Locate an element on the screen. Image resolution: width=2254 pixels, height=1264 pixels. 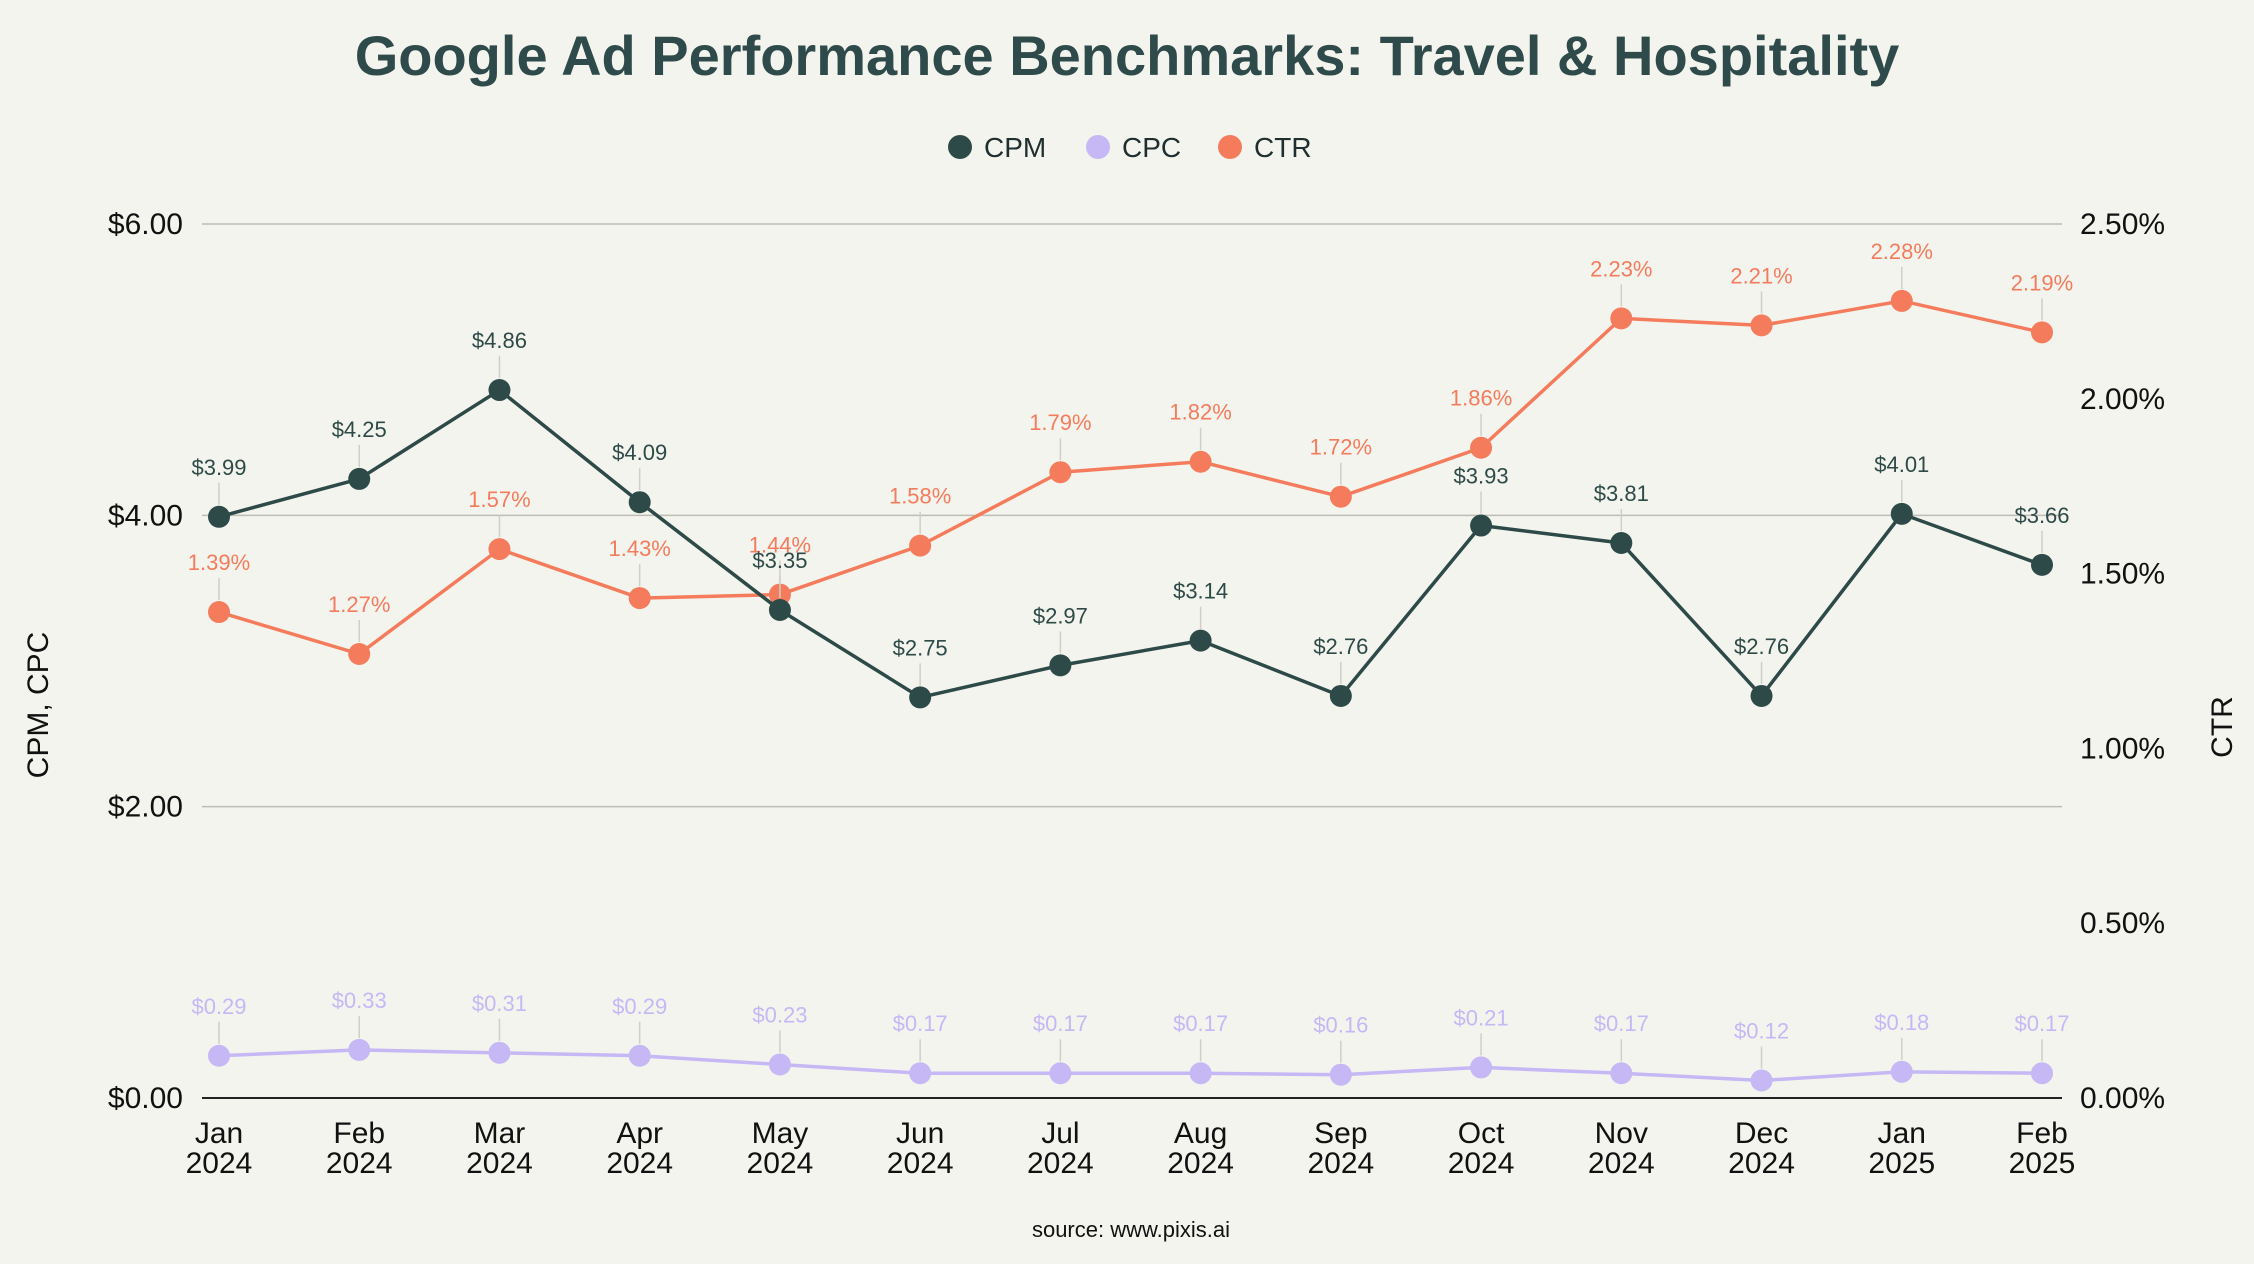
ctr-data-label: 1.43% is located at coordinates (639, 548).